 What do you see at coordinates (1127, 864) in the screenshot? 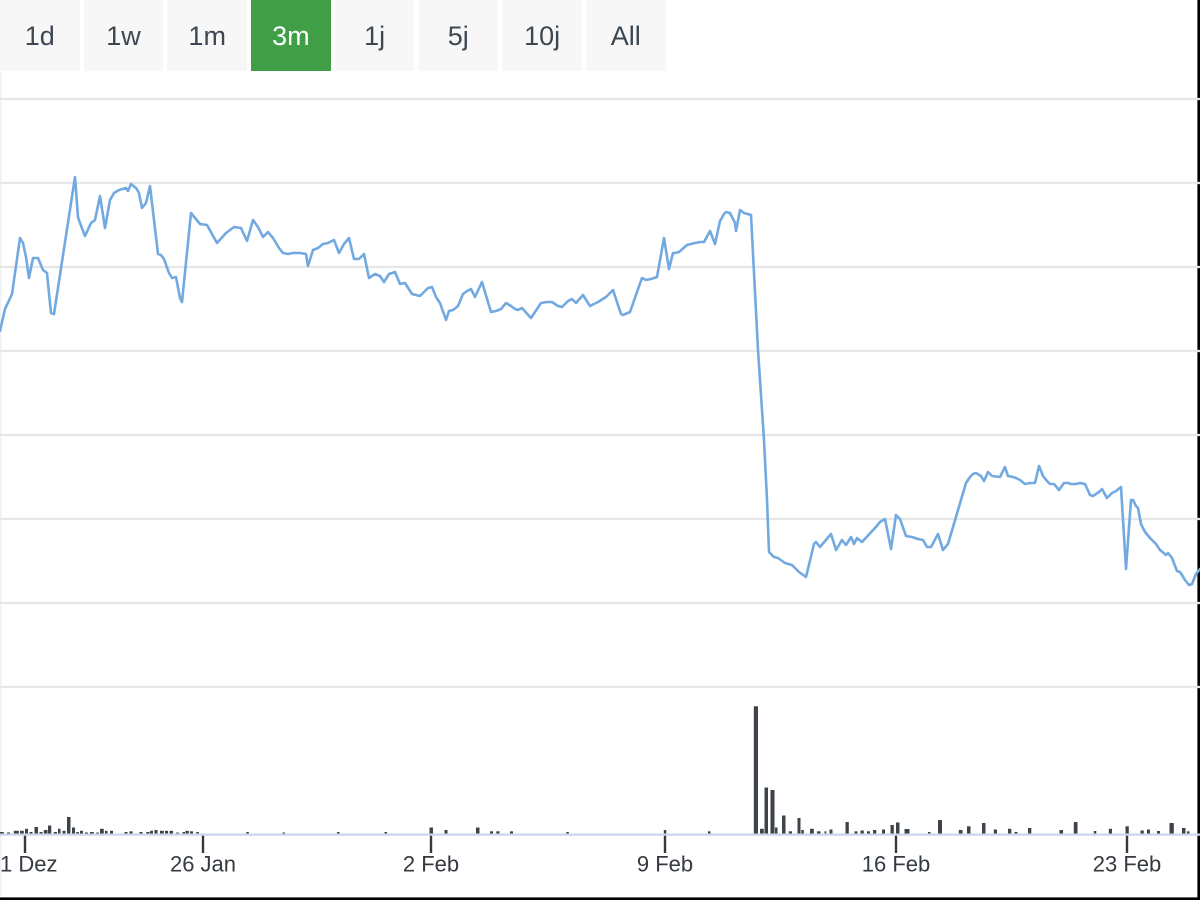
I see `svg-text: 23 Feb` at bounding box center [1127, 864].